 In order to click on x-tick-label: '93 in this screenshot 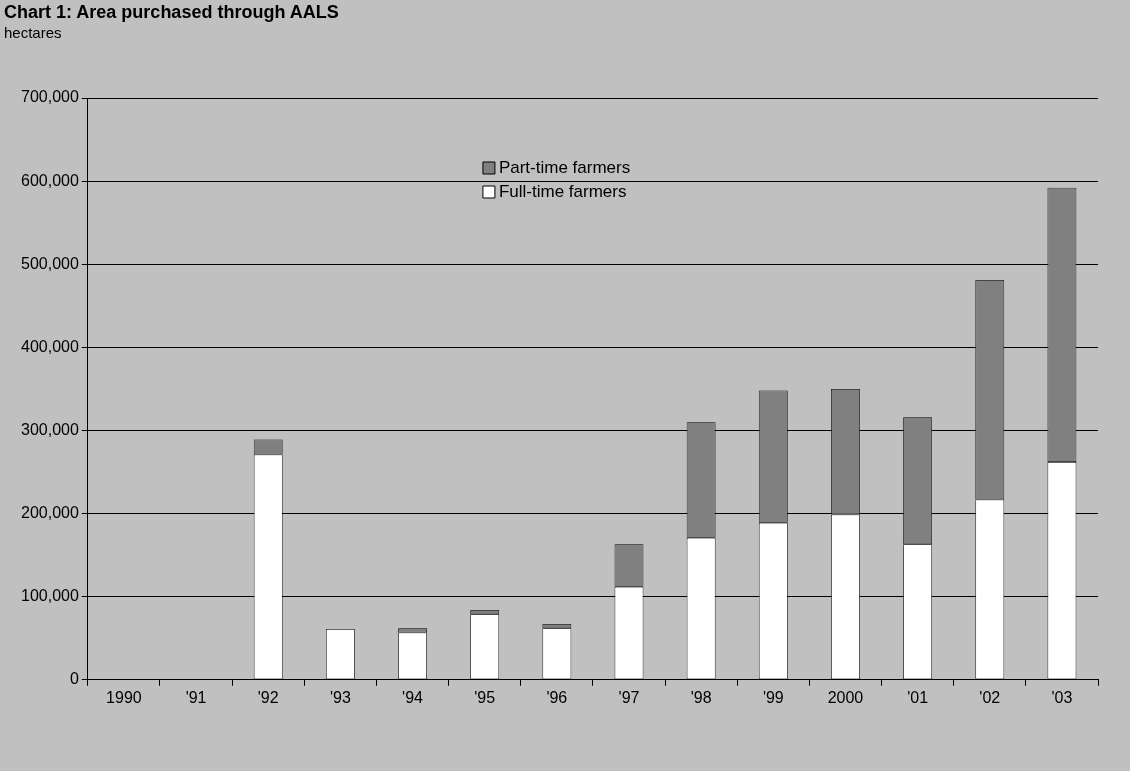, I will do `click(340, 697)`.